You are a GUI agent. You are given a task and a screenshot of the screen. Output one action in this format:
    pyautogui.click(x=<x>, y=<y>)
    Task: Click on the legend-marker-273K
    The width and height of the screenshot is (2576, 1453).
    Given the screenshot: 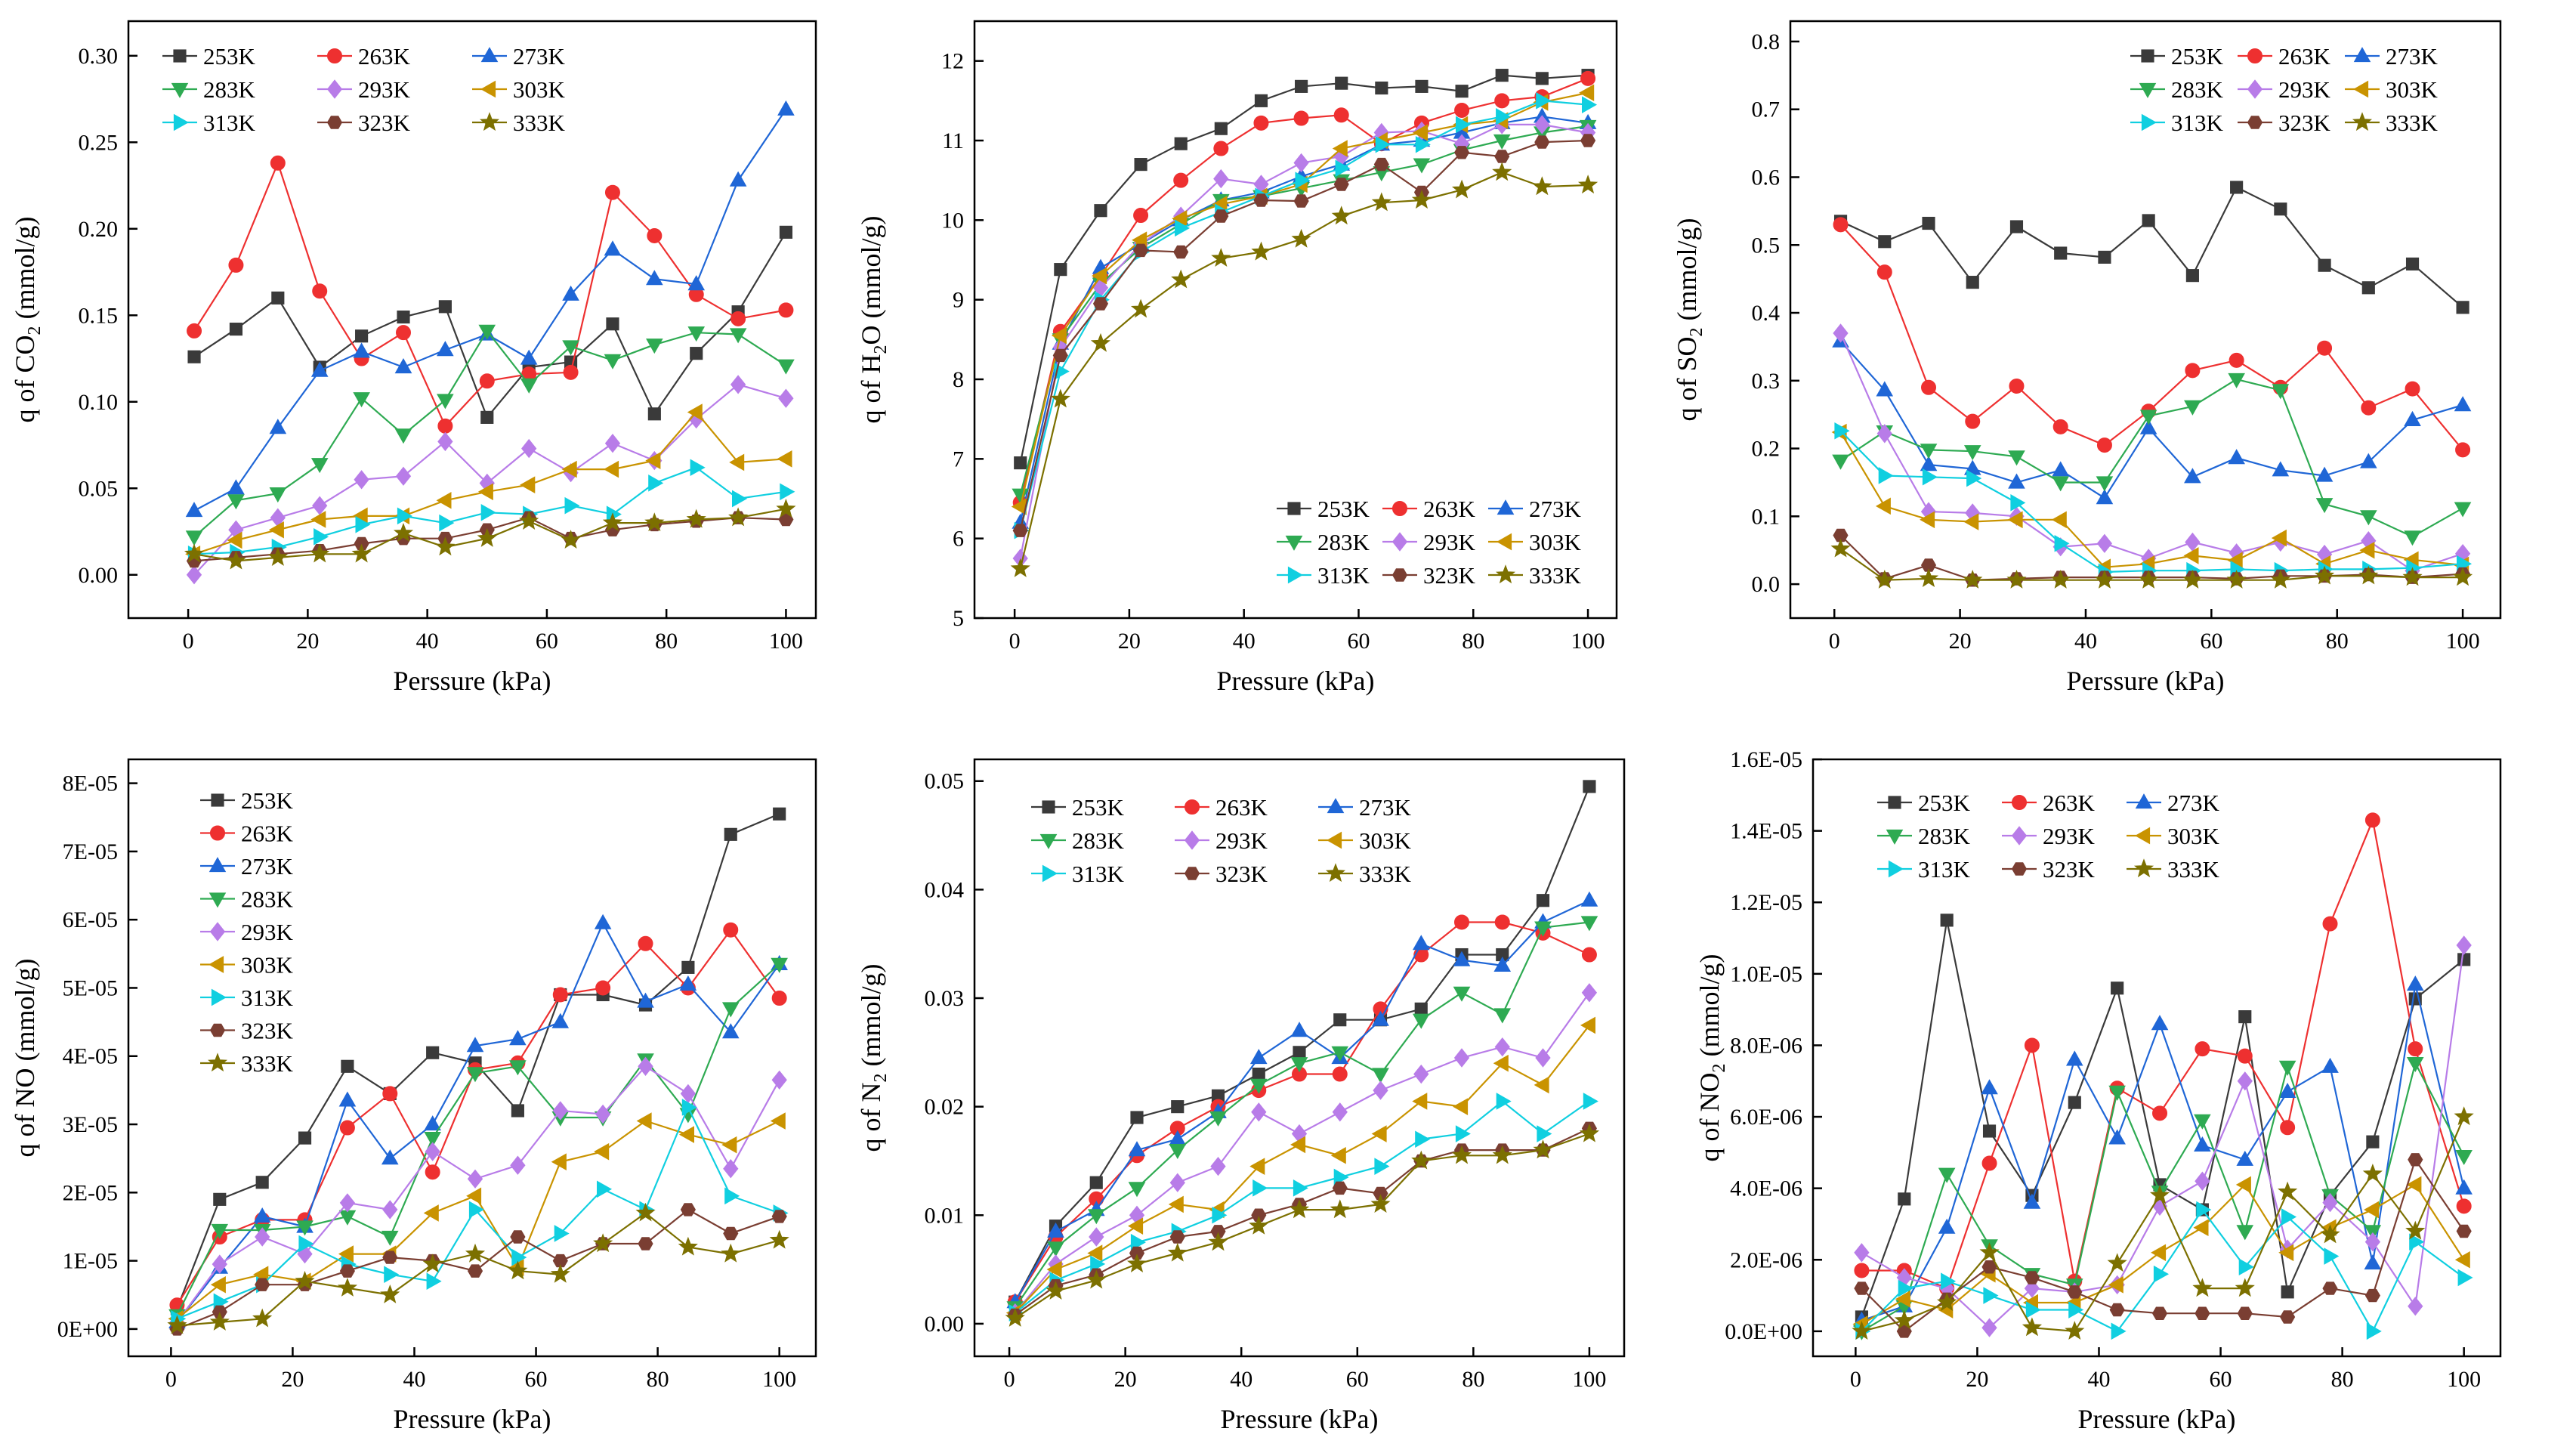 What is the action you would take?
    pyautogui.click(x=1336, y=806)
    